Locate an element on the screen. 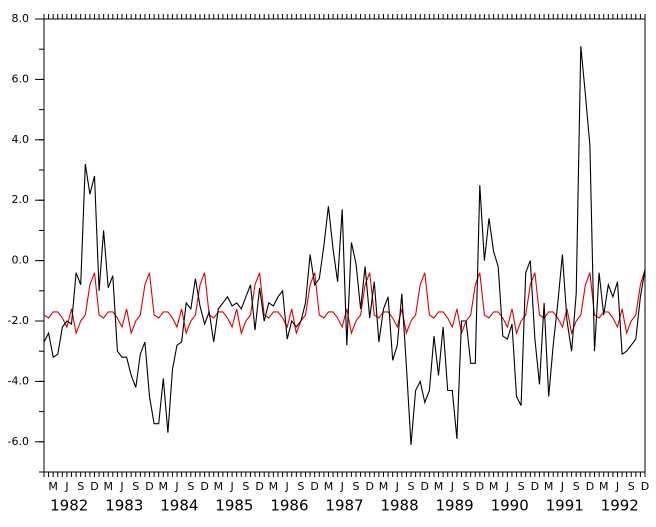 Image resolution: width=656 pixels, height=527 pixels. year-label: 1985 is located at coordinates (234, 506).